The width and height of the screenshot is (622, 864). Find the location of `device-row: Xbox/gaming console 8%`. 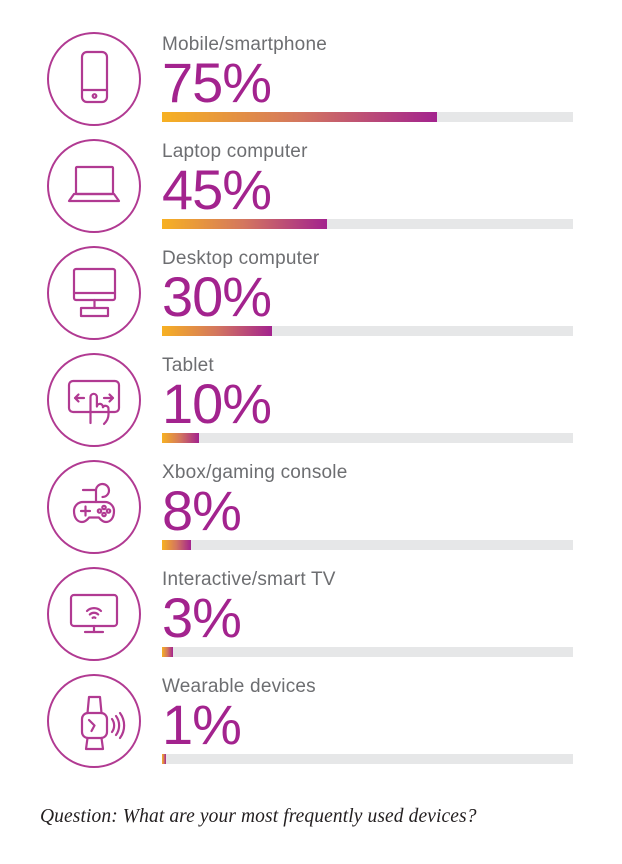

device-row: Xbox/gaming console 8% is located at coordinates (310, 513).